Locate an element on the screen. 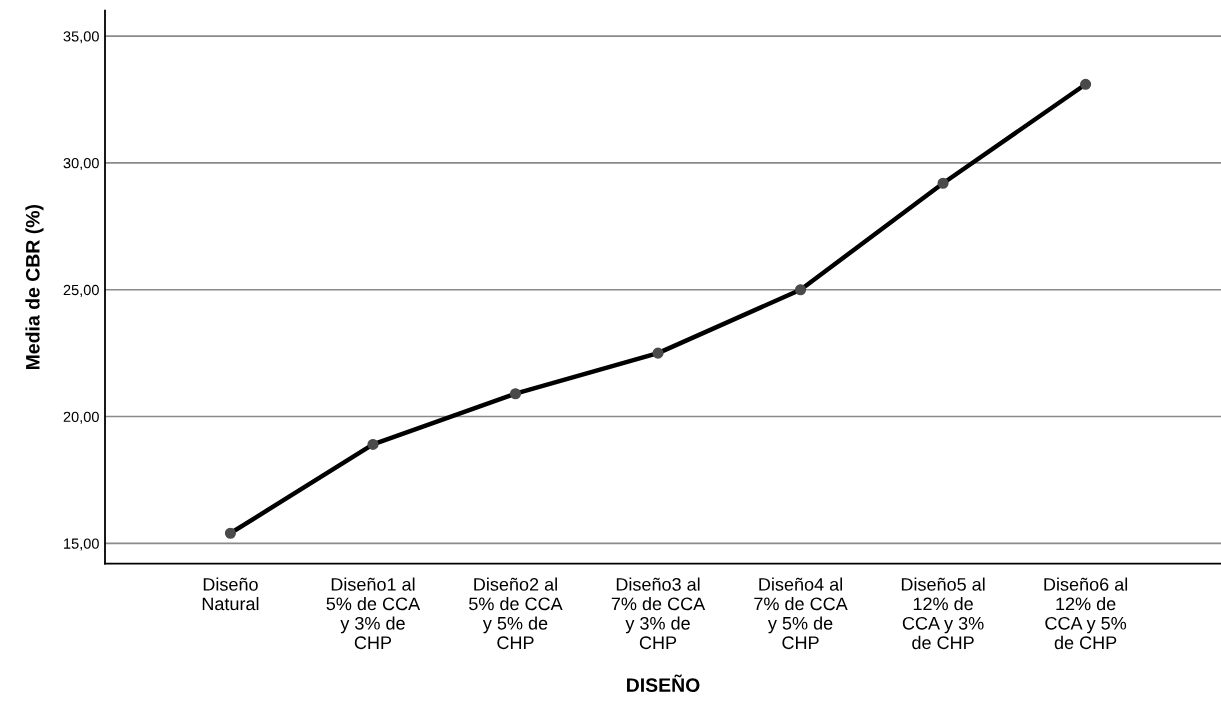  x-tick-label: Diseño2 al 5% de CCA y 5% de CHP is located at coordinates (516, 613).